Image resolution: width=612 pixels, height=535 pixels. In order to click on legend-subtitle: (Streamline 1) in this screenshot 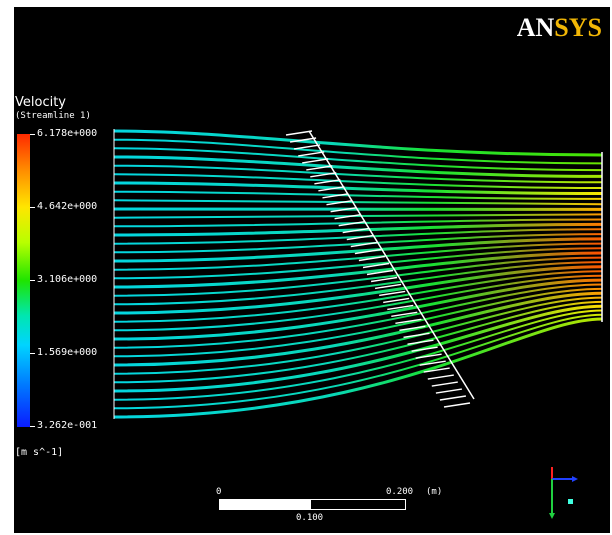, I will do `click(53, 116)`.